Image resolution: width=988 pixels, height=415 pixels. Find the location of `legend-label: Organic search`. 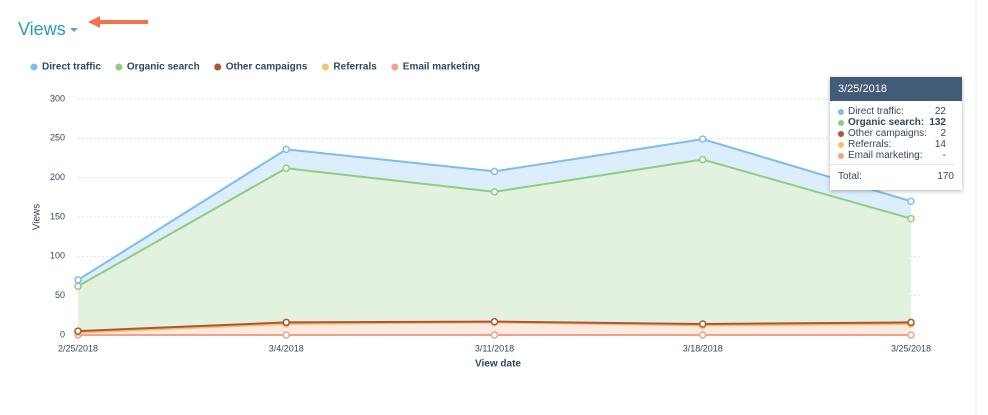

legend-label: Organic search is located at coordinates (163, 67).